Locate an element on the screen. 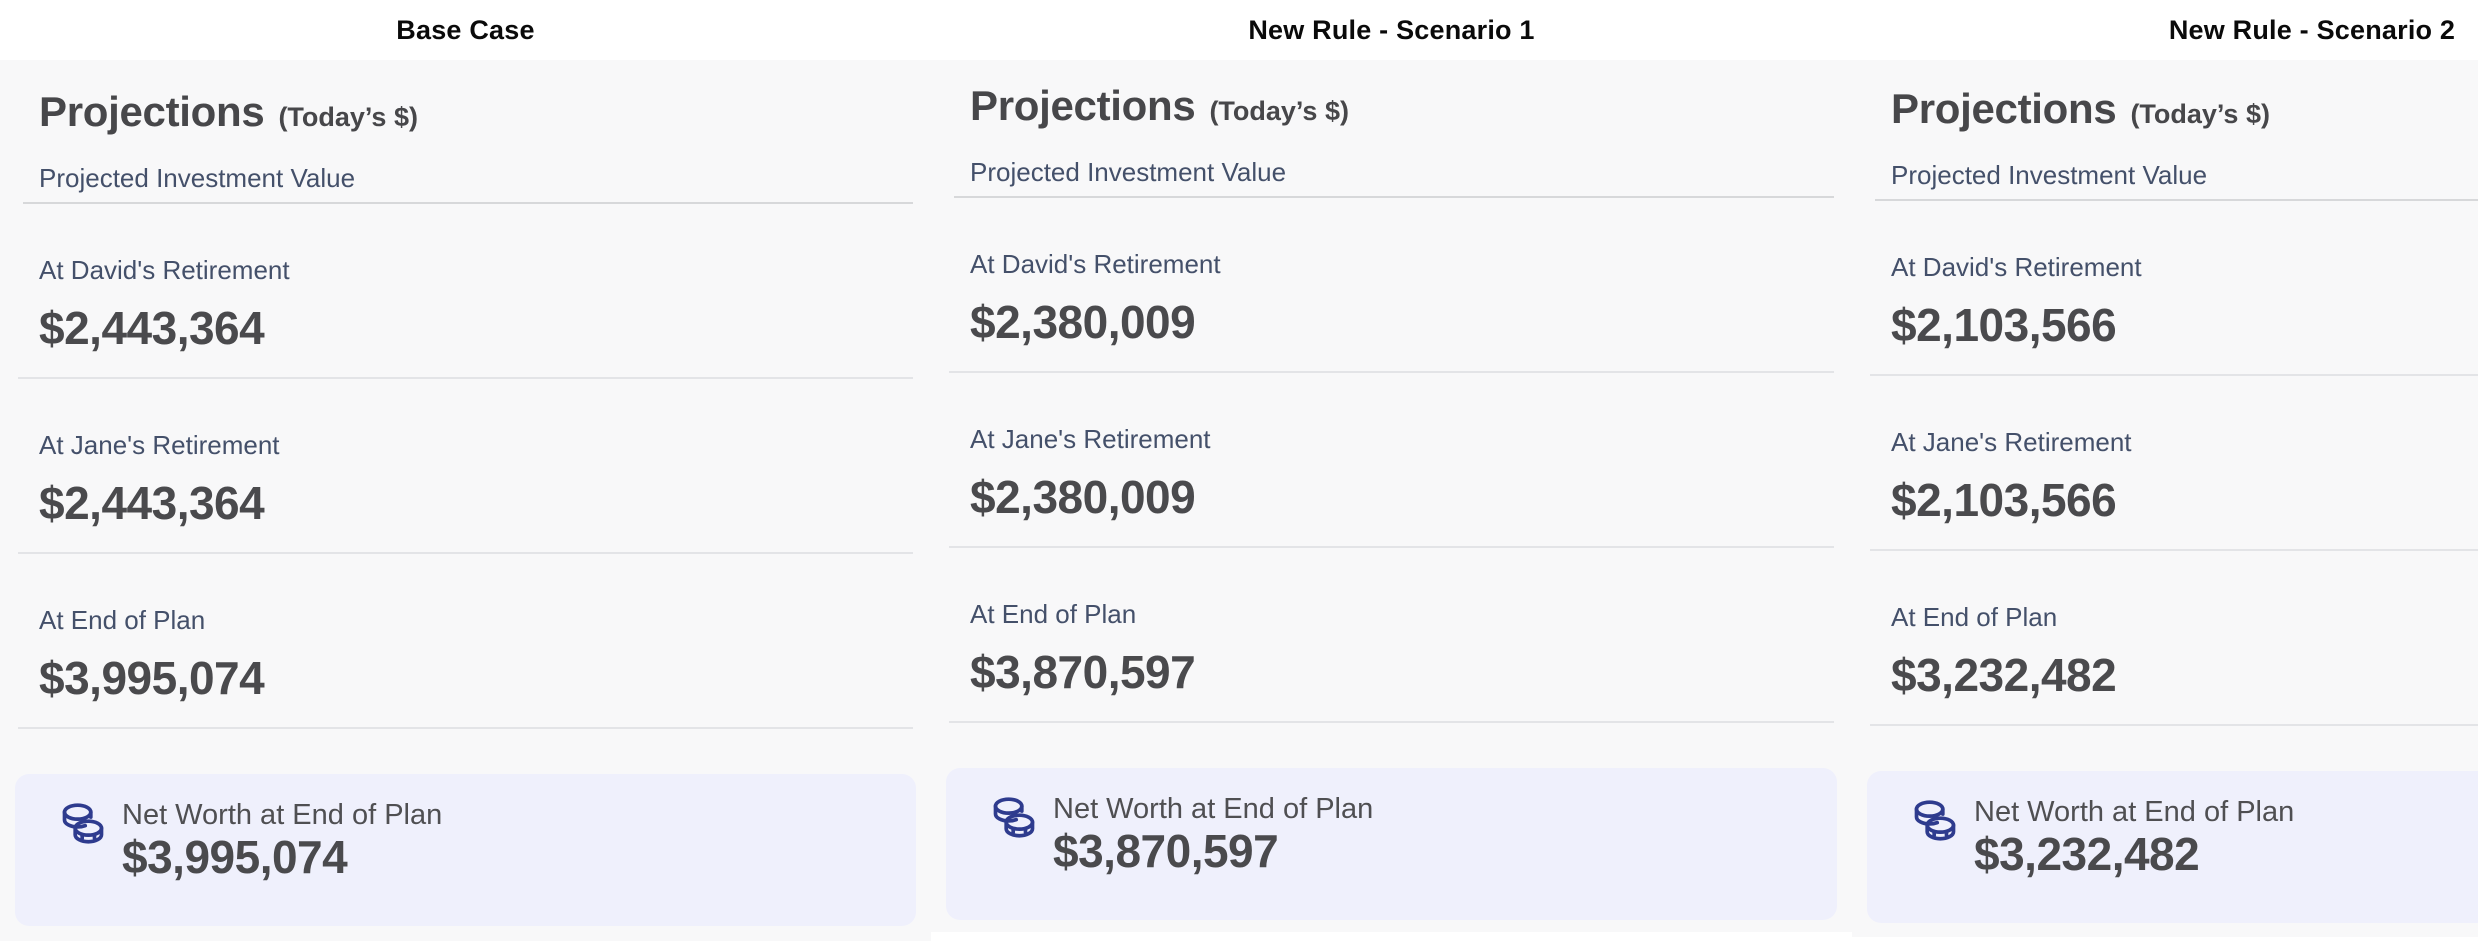 This screenshot has height=941, width=2478. metric-value: $3,870,597 is located at coordinates (1083, 672).